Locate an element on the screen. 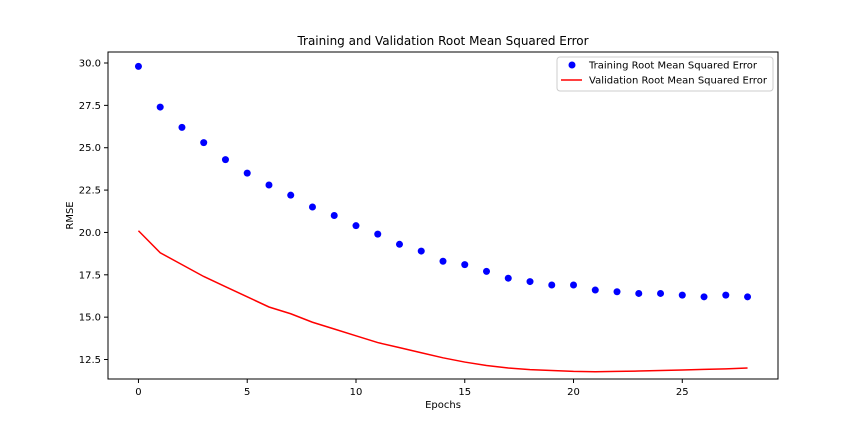  y-tick-label: 20.0 is located at coordinates (90, 233).